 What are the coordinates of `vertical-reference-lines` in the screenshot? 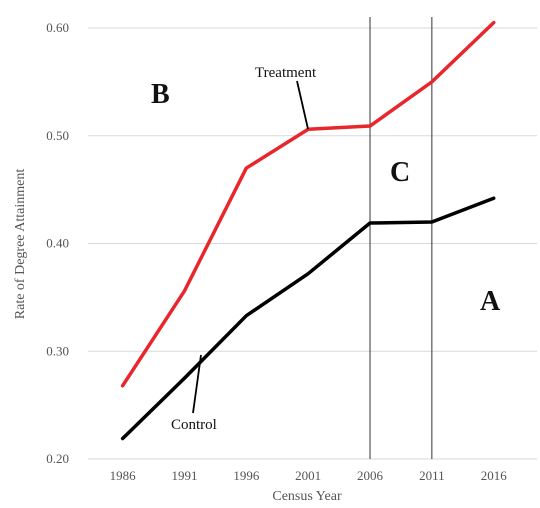 It's located at (401, 238).